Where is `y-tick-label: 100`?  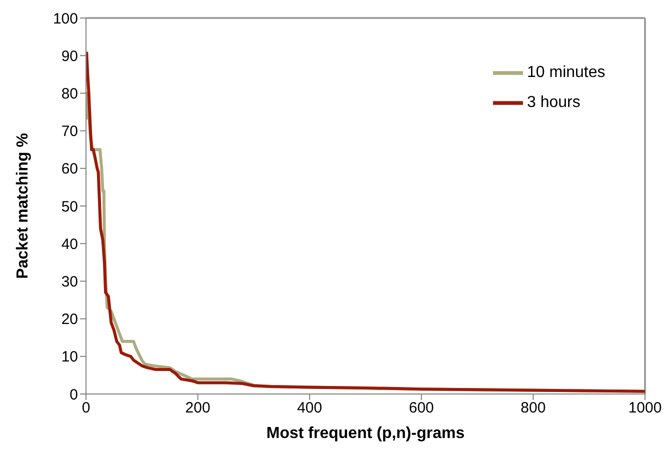
y-tick-label: 100 is located at coordinates (65, 19).